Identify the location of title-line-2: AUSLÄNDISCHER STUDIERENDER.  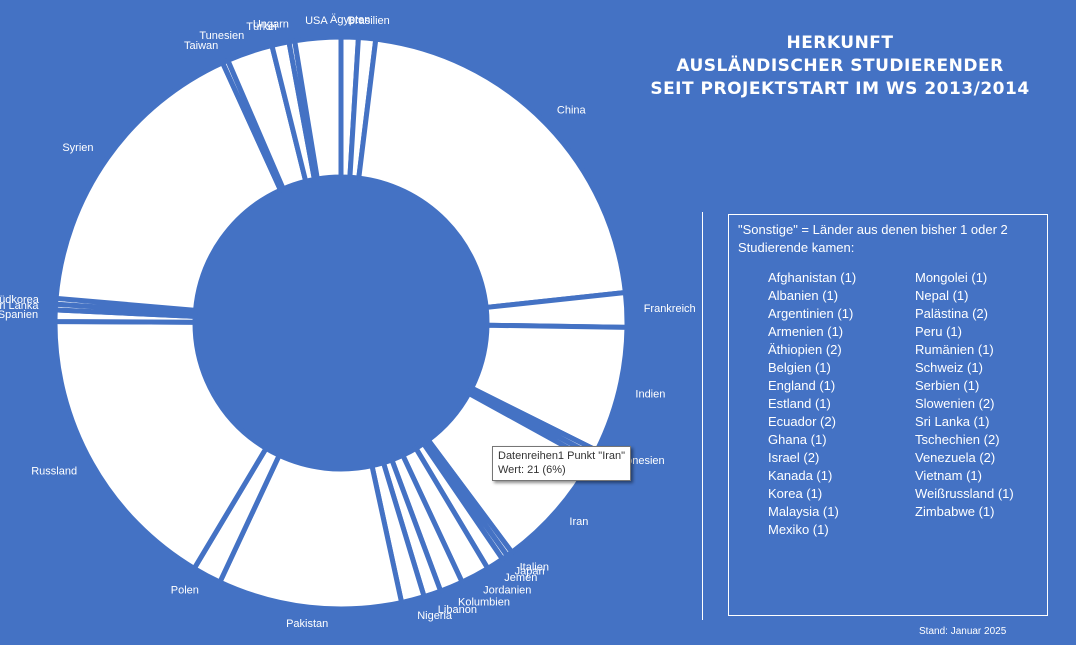
(840, 66).